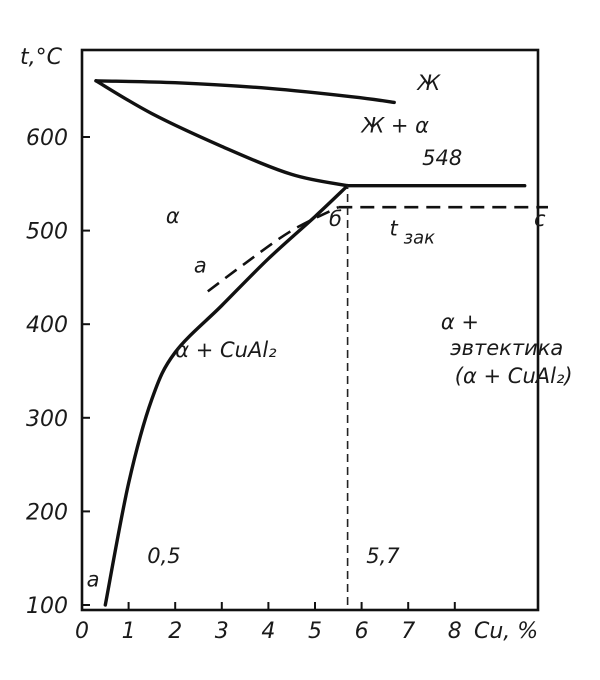 The height and width of the screenshot is (680, 600). I want to click on annotation-label: б, so click(335, 219).